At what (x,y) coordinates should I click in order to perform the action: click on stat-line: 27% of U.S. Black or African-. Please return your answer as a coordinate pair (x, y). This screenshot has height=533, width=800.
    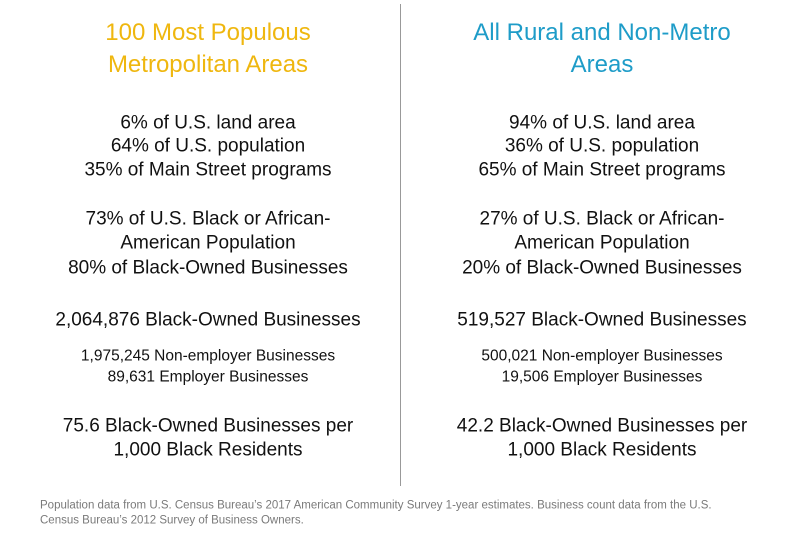
    Looking at the image, I should click on (602, 219).